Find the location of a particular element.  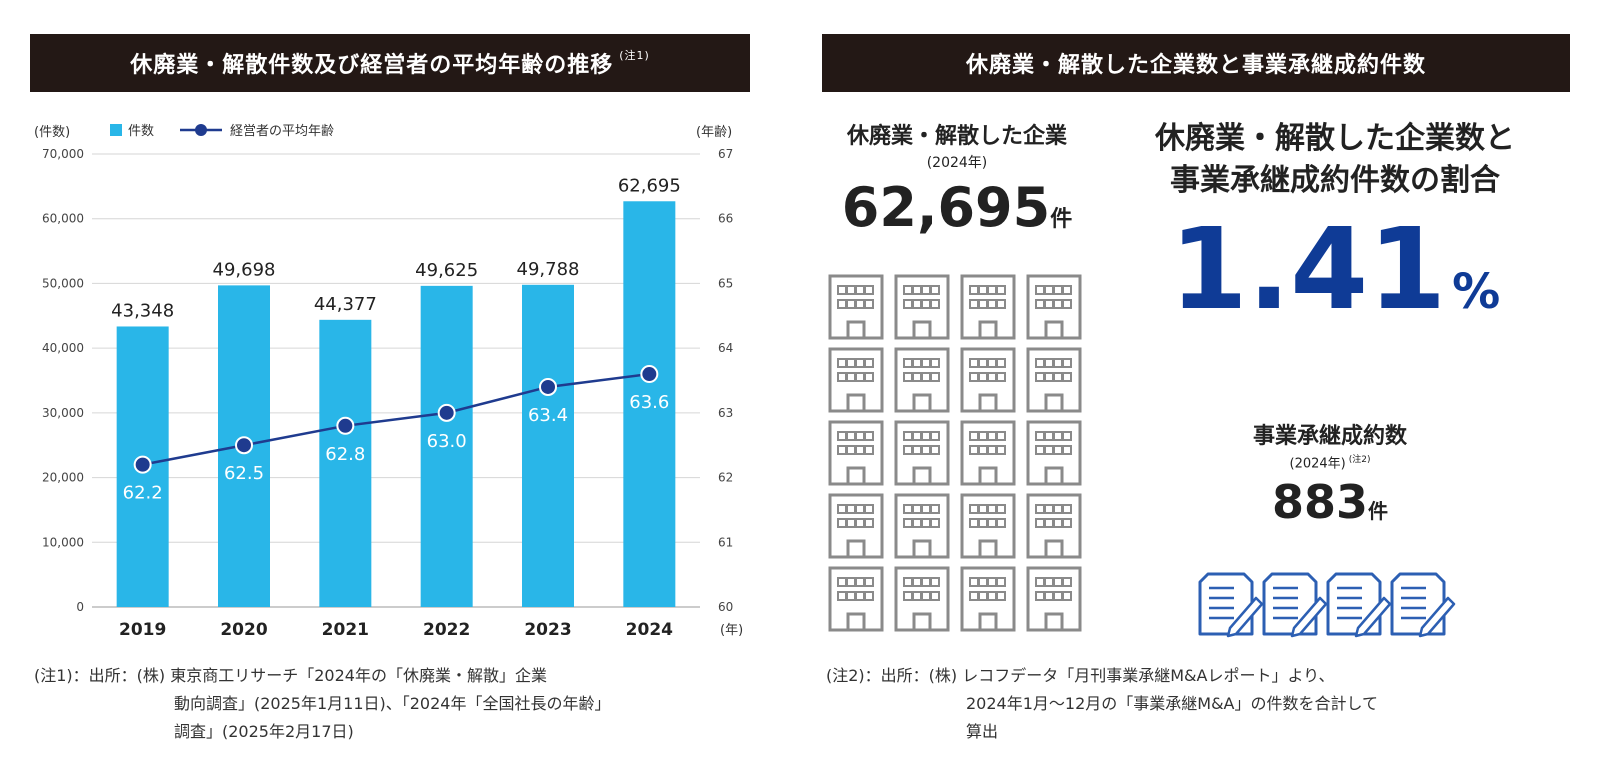

chart-bar-labels: 43,348 49,698 44,377 49,625 49,788 62,695 is located at coordinates (396, 248).